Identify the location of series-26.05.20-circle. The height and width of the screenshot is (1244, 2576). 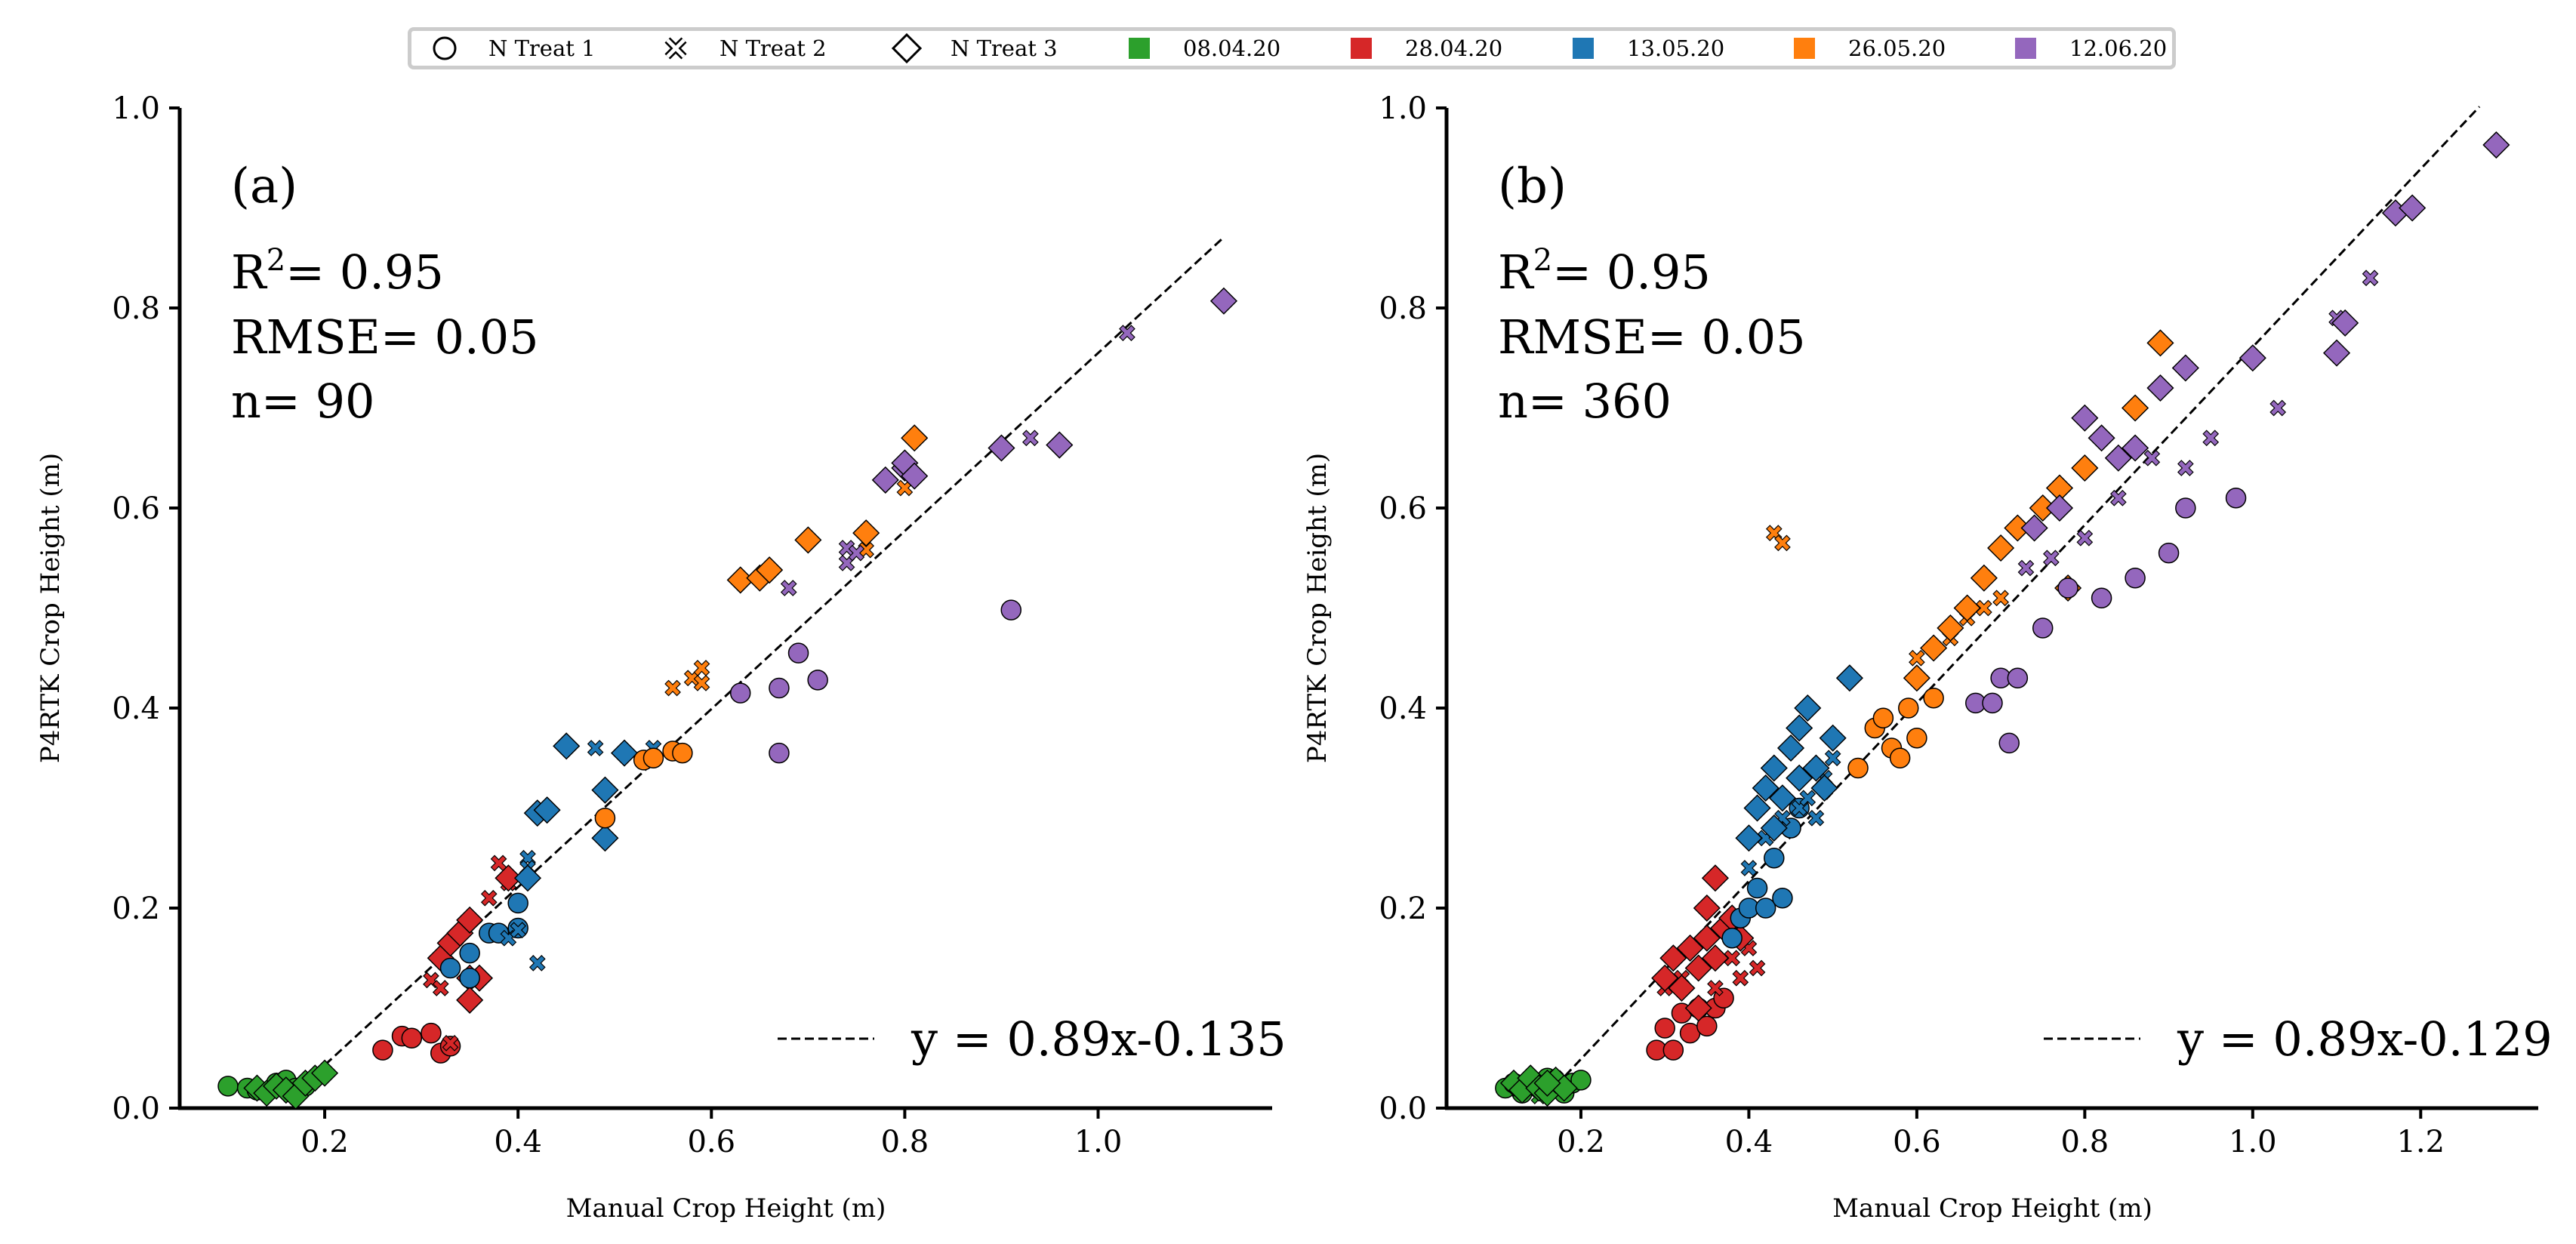
(643, 785).